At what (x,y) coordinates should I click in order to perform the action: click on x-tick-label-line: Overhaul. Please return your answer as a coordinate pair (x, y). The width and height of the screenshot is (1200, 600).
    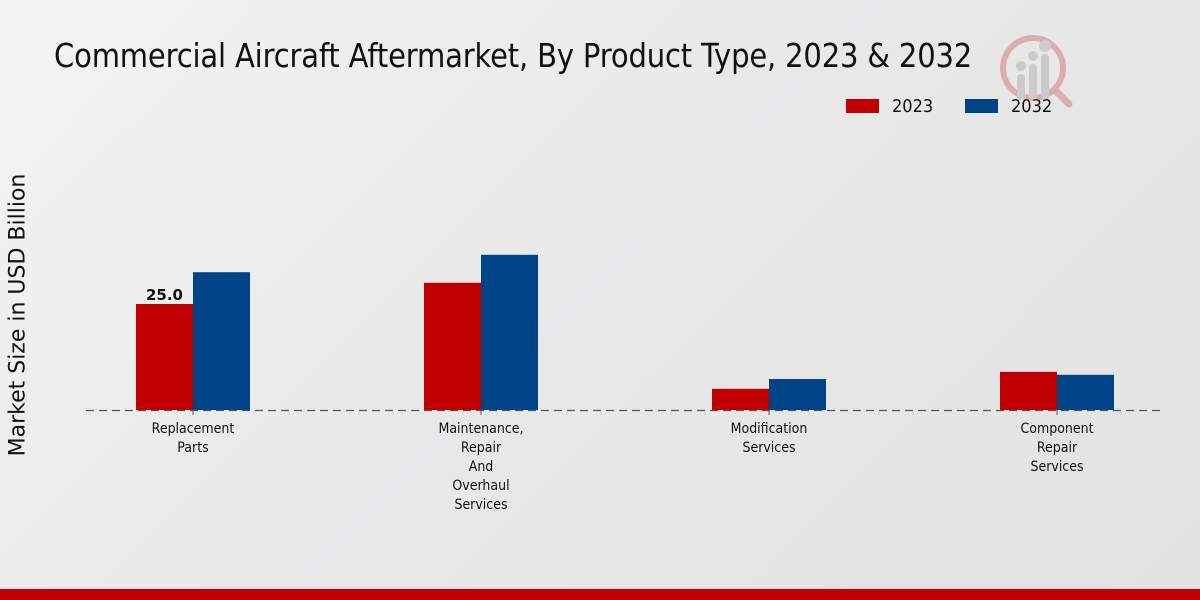
    Looking at the image, I should click on (480, 486).